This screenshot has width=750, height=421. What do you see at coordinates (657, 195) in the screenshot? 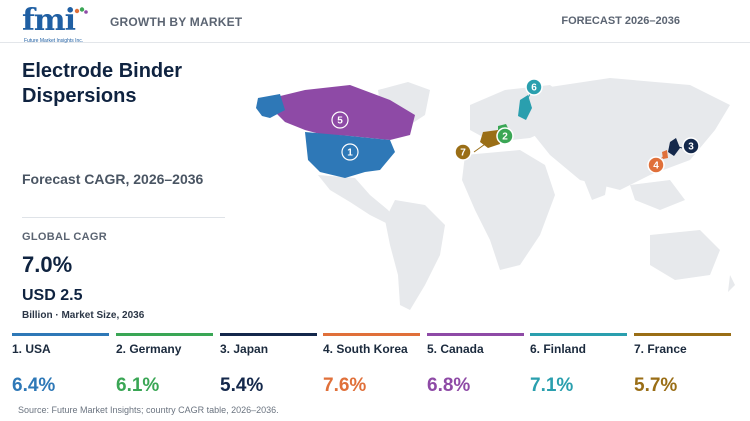
I see `landmass-southeast-asia` at bounding box center [657, 195].